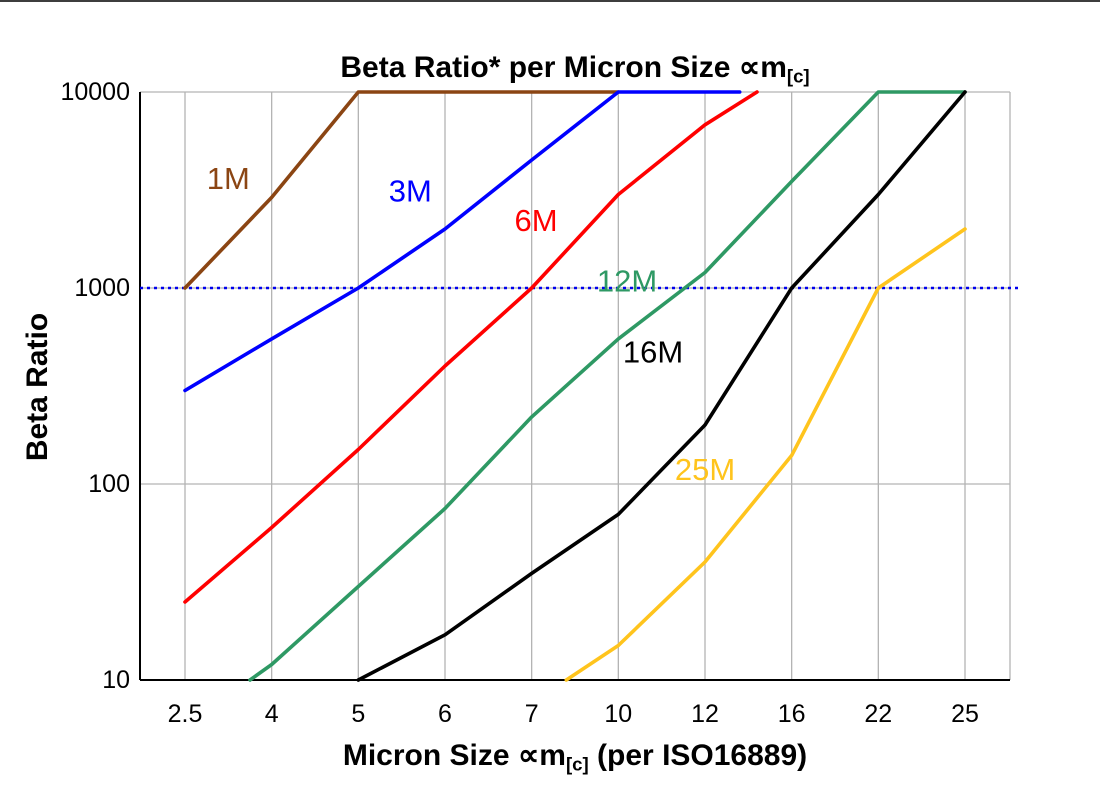 The image size is (1100, 798). What do you see at coordinates (577, 764) in the screenshot?
I see `x-axis-label-subscript: [c]` at bounding box center [577, 764].